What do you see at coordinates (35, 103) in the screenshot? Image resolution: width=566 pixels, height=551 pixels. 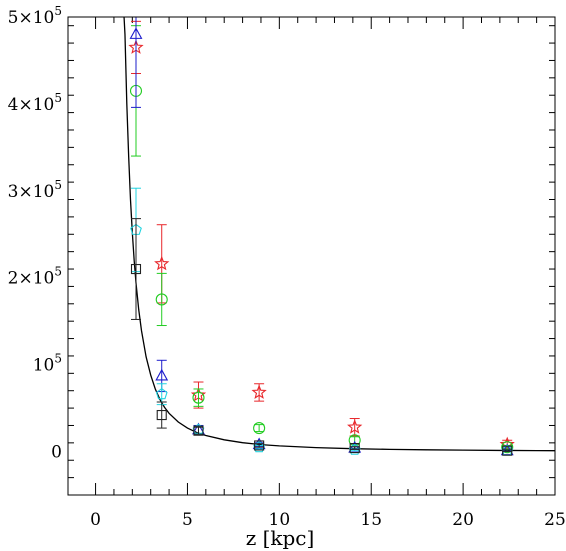 I see `y-tick-label: 4×10⁵` at bounding box center [35, 103].